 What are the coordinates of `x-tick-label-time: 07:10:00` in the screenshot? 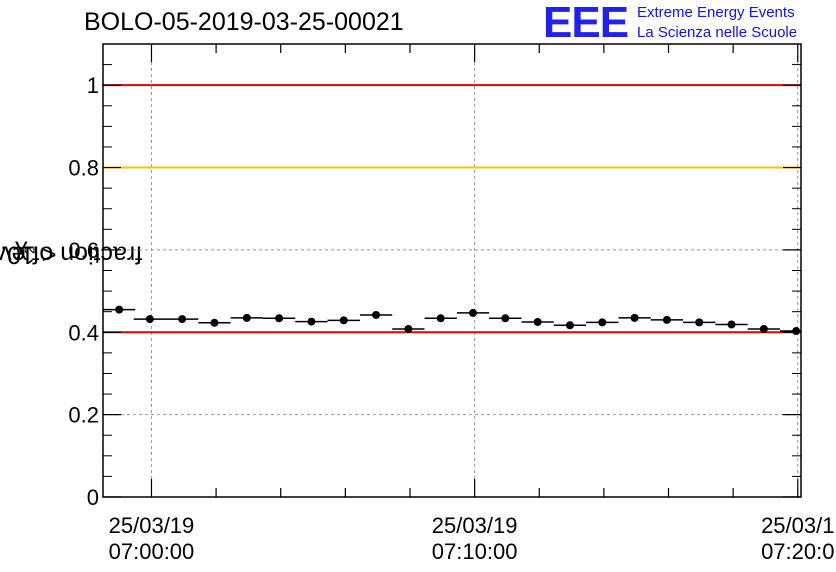 It's located at (475, 551).